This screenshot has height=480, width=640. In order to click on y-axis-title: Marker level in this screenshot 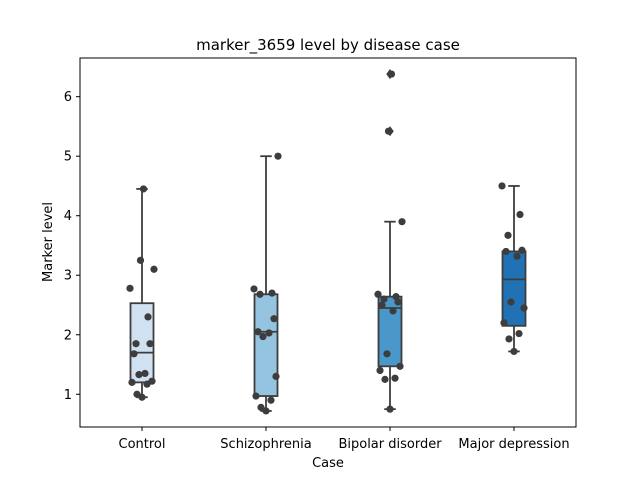, I will do `click(48, 242)`.